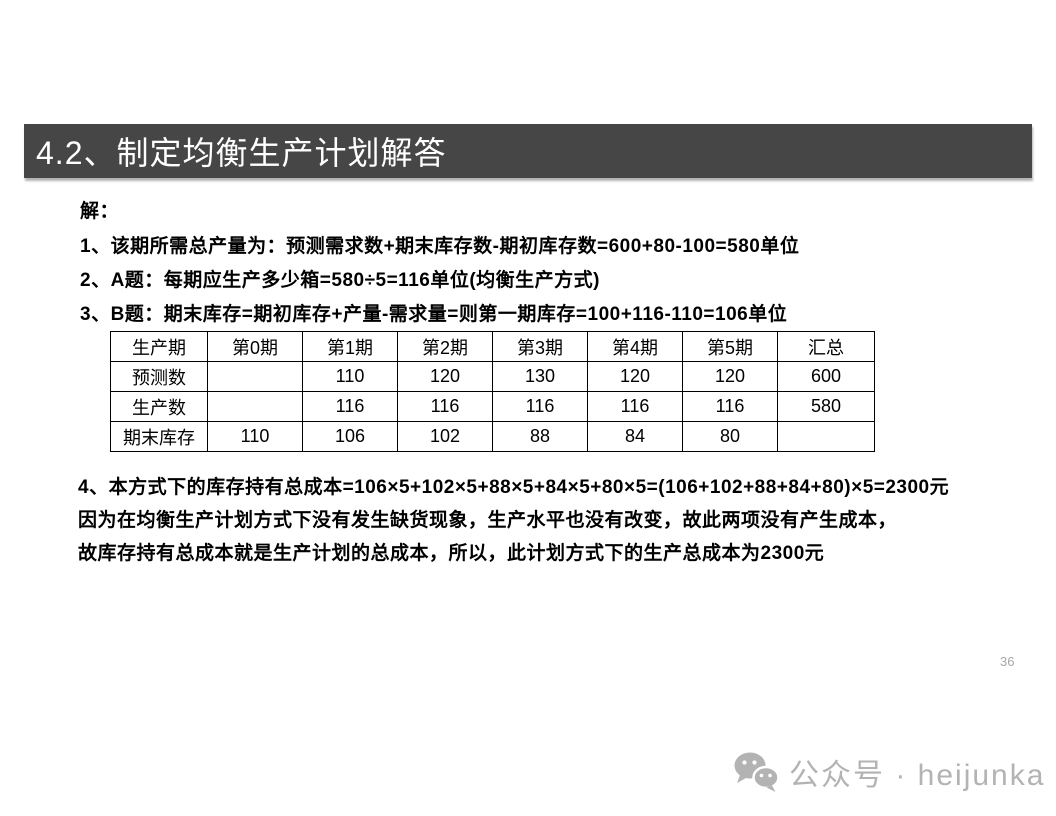  Describe the element at coordinates (445, 346) in the screenshot. I see `header-cell: 第2期` at that location.